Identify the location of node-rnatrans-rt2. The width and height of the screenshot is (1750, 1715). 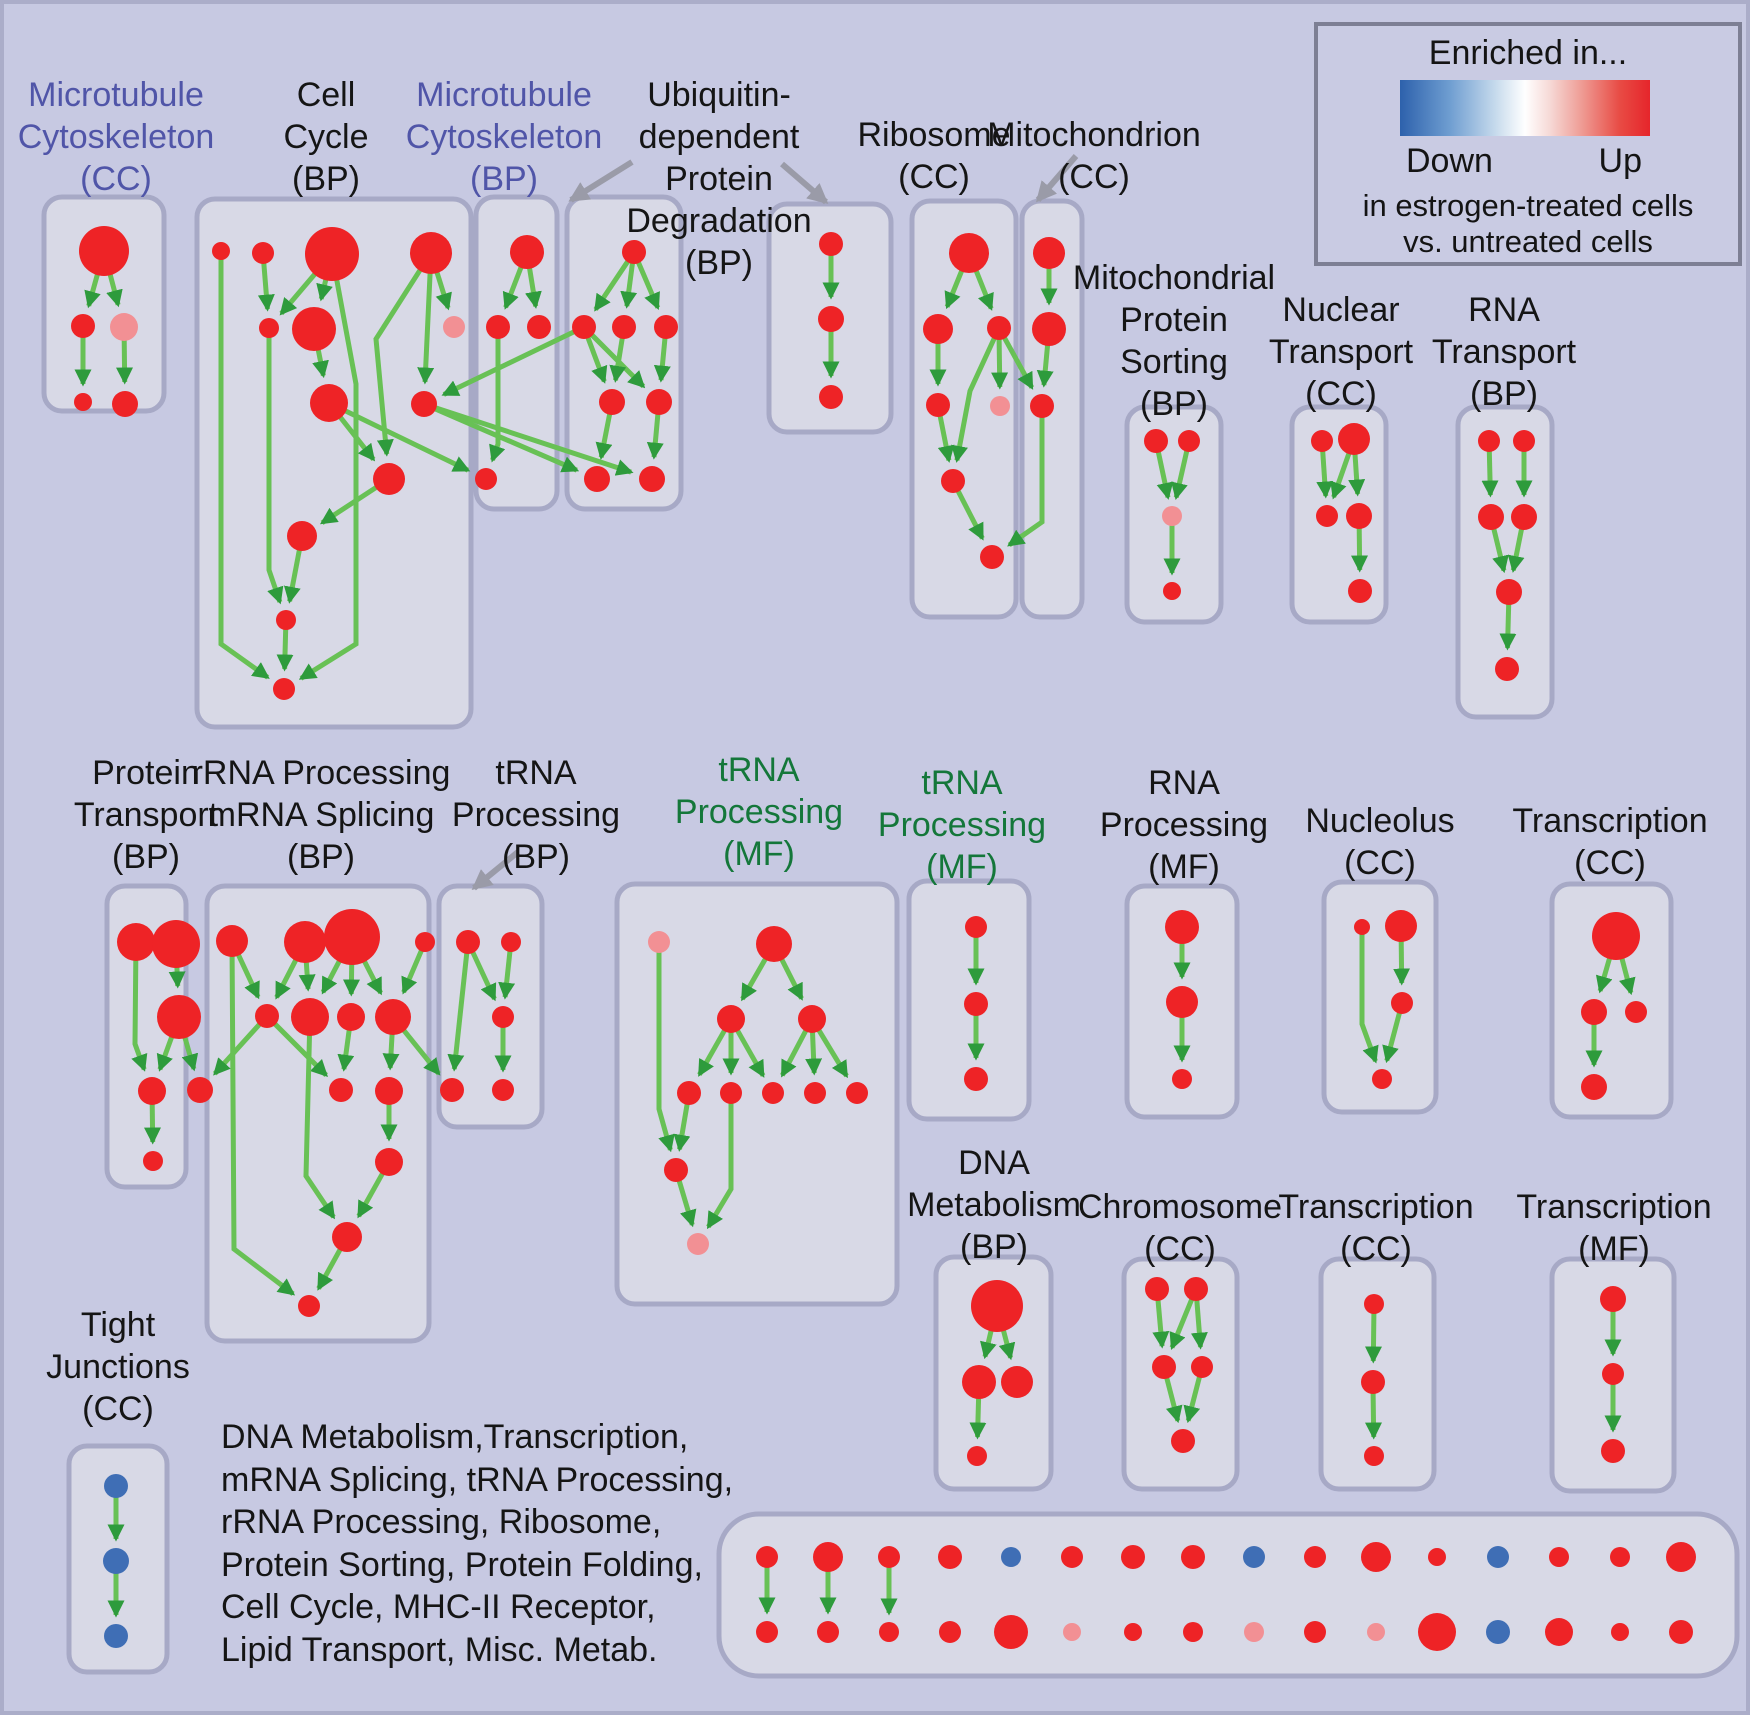
(1524, 441).